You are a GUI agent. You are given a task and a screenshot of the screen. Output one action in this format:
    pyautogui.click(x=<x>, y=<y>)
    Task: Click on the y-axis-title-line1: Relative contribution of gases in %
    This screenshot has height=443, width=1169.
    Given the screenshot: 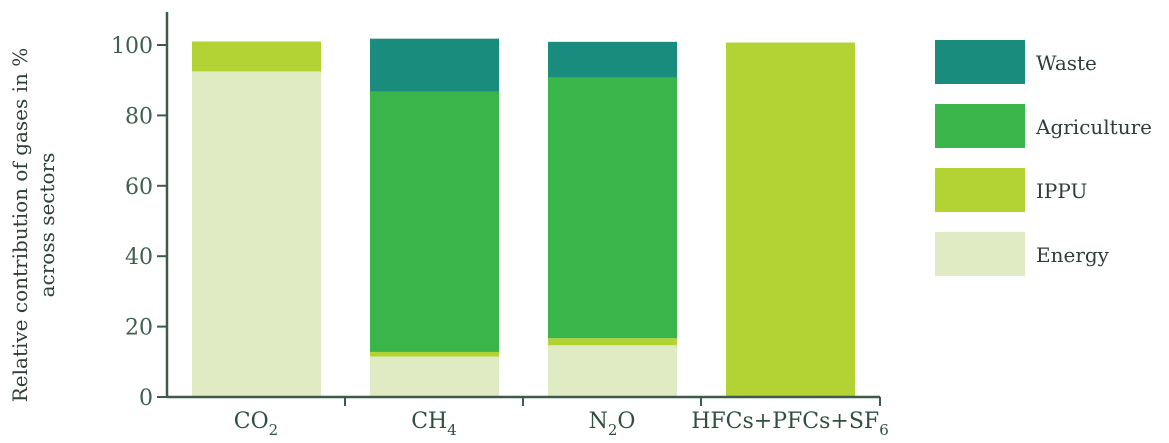 What is the action you would take?
    pyautogui.click(x=20, y=225)
    